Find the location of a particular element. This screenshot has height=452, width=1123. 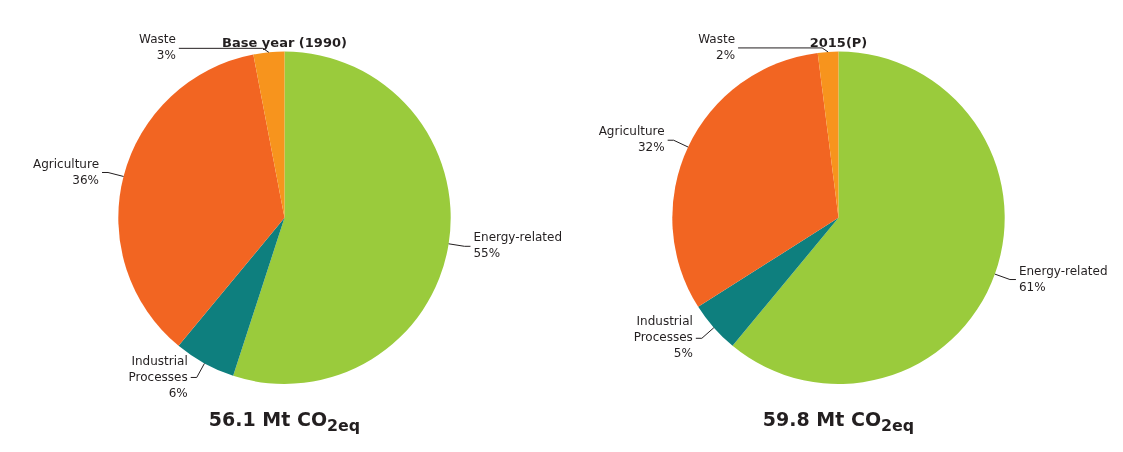

text: 56.1 Mt CO$_{2eq}$ is located at coordinates (284, 421).